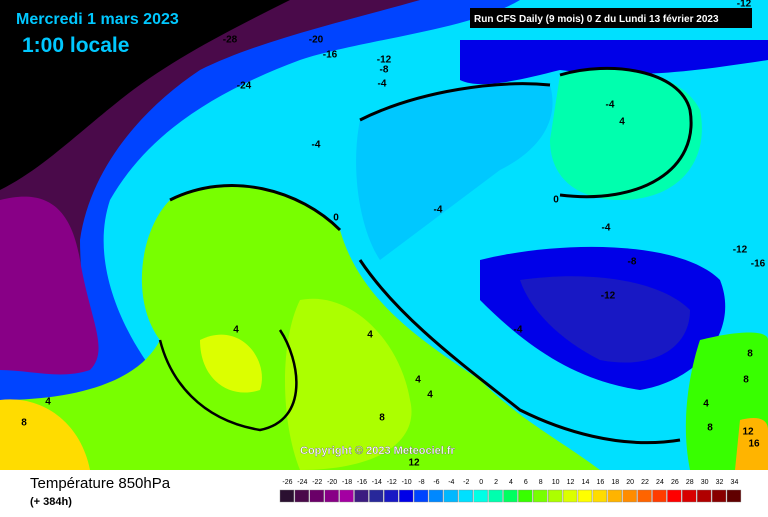 The width and height of the screenshot is (768, 517). Describe the element at coordinates (541, 482) in the screenshot. I see `legend-tick: 8` at that location.